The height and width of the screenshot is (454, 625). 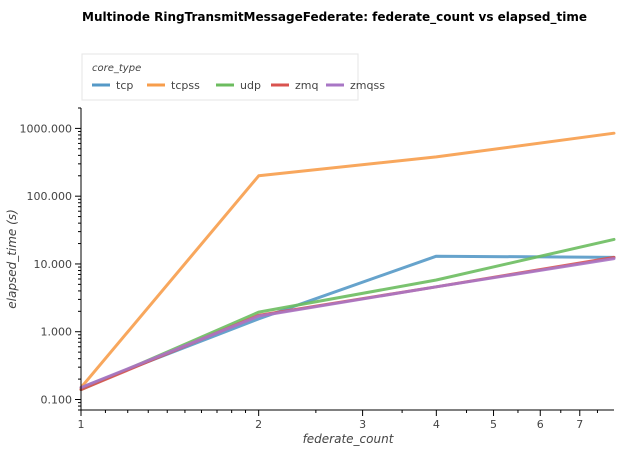 I want to click on x-tick-label: 5, so click(x=493, y=424).